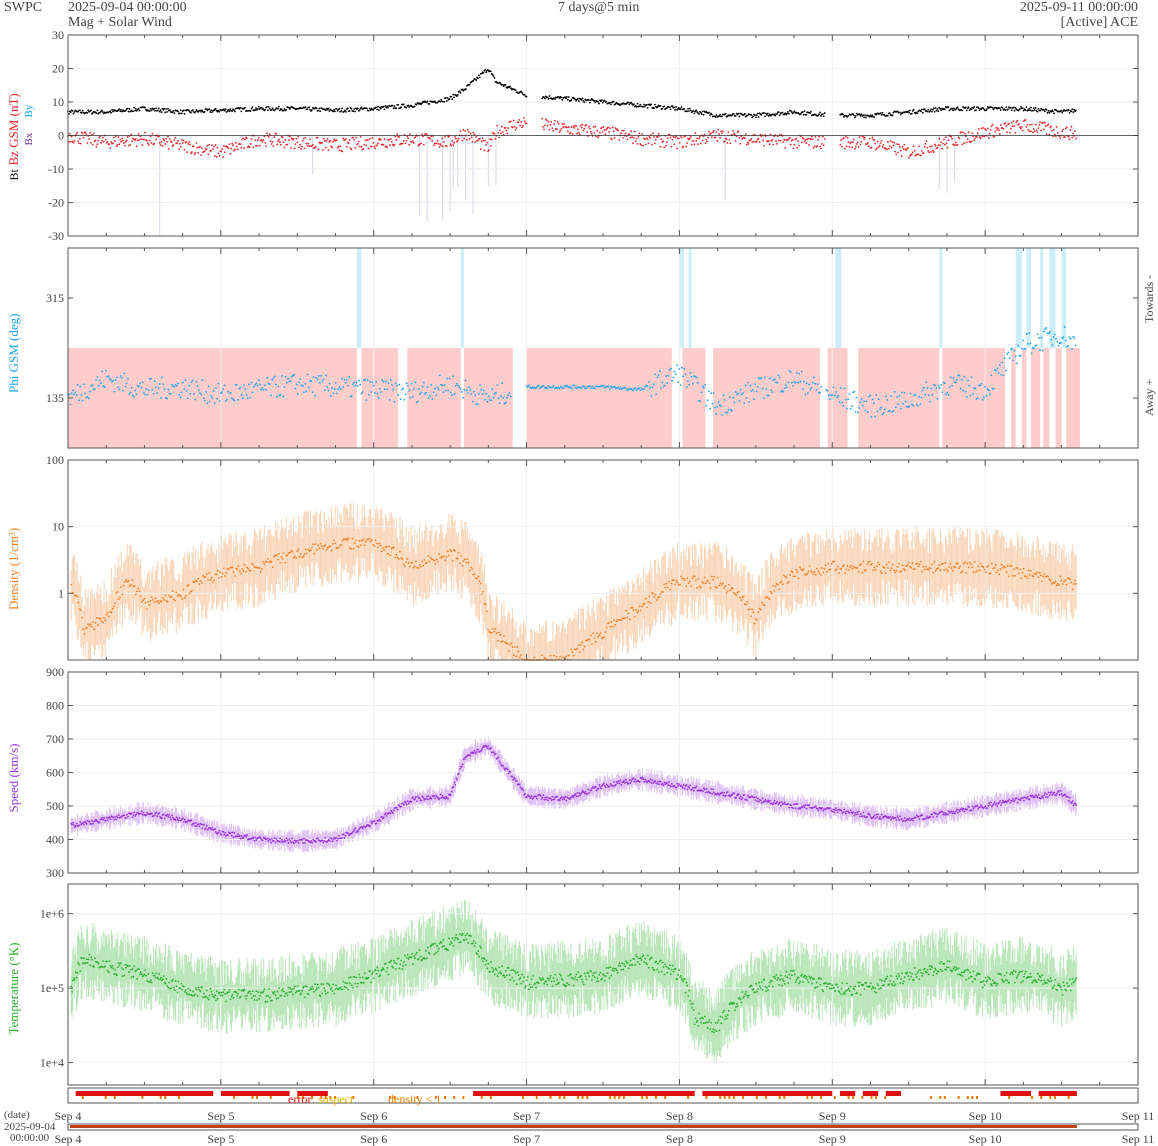 This screenshot has height=1146, width=1158. Describe the element at coordinates (1079, 8) in the screenshot. I see `end-time-label: 2025-09-11 00:00:00` at that location.